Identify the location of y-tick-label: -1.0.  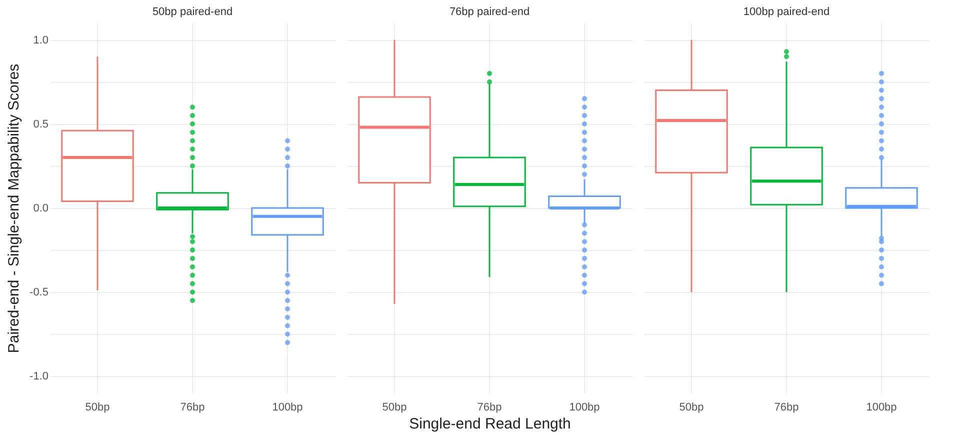
(39, 376).